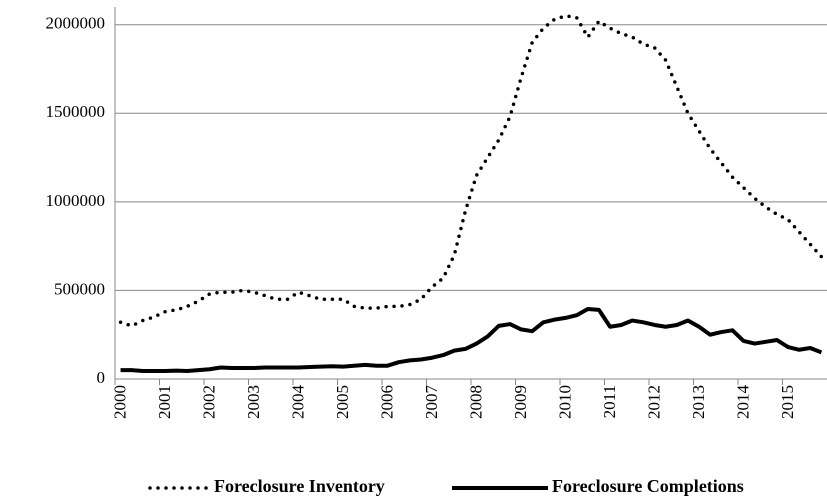 The image size is (827, 504). Describe the element at coordinates (609, 401) in the screenshot. I see `x-tick-label: 2011` at that location.